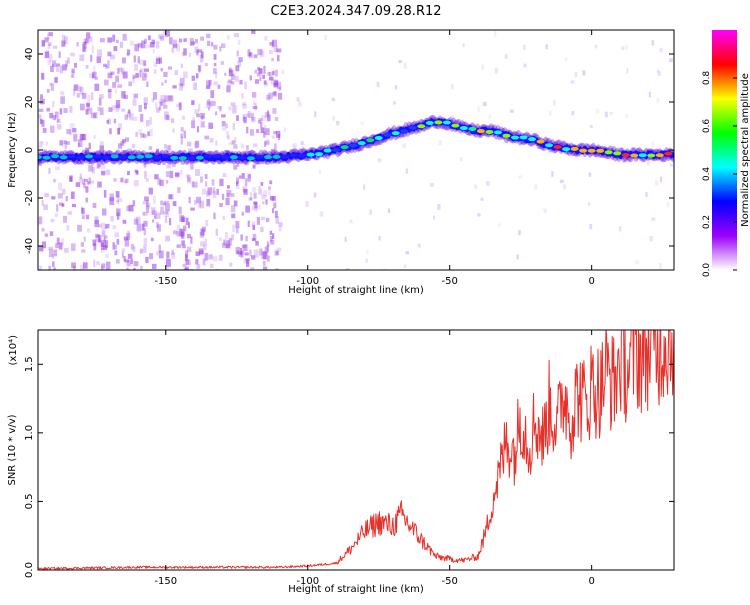 The image size is (750, 605). I want to click on y-tick-label: 1.0, so click(29, 433).